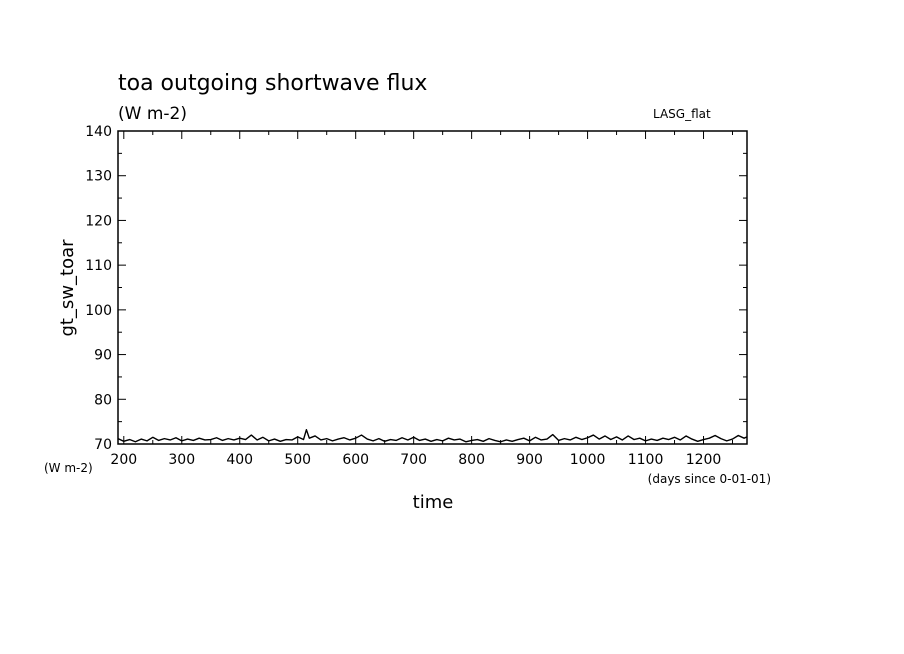  What do you see at coordinates (272, 83) in the screenshot?
I see `chart-title: toa outgoing shortwave flux` at bounding box center [272, 83].